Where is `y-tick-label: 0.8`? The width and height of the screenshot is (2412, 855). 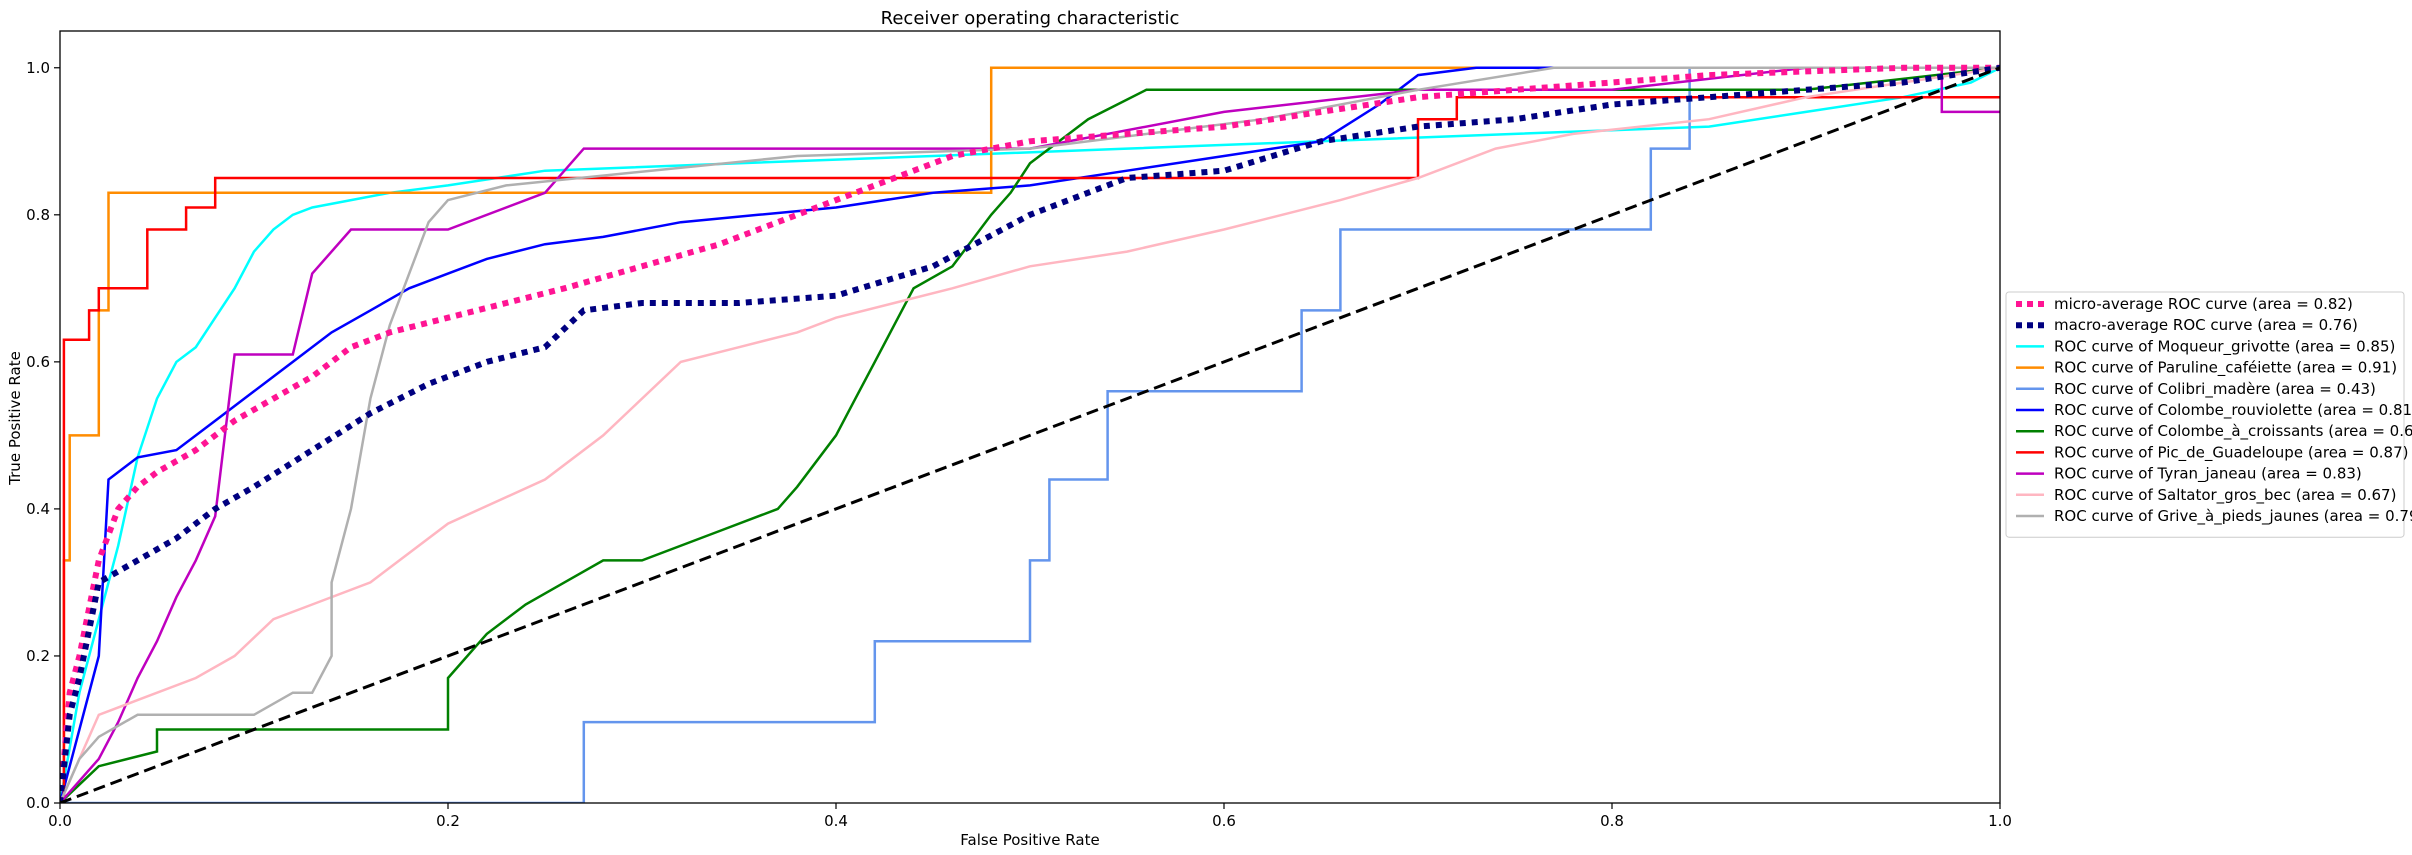 y-tick-label: 0.8 is located at coordinates (38, 215).